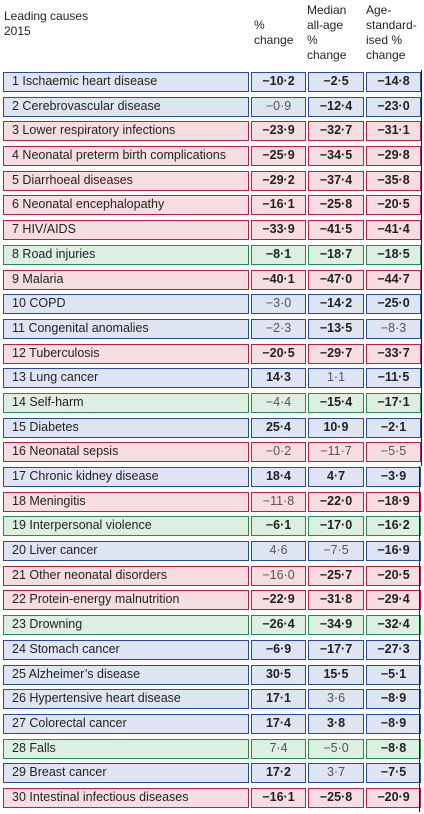 The width and height of the screenshot is (424, 814). I want to click on median-change-cell: −25·8, so click(336, 797).